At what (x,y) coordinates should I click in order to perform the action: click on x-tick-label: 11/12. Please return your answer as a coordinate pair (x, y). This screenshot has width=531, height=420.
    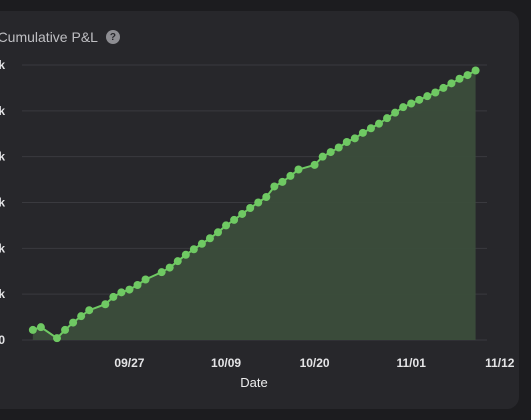
    Looking at the image, I should click on (500, 363).